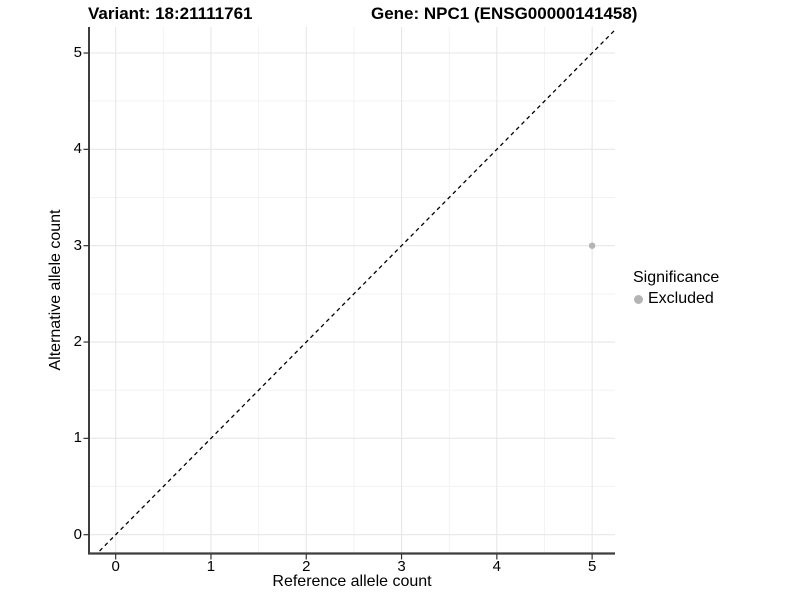 This screenshot has width=800, height=600. What do you see at coordinates (676, 288) in the screenshot?
I see `legend: Significance Excluded` at bounding box center [676, 288].